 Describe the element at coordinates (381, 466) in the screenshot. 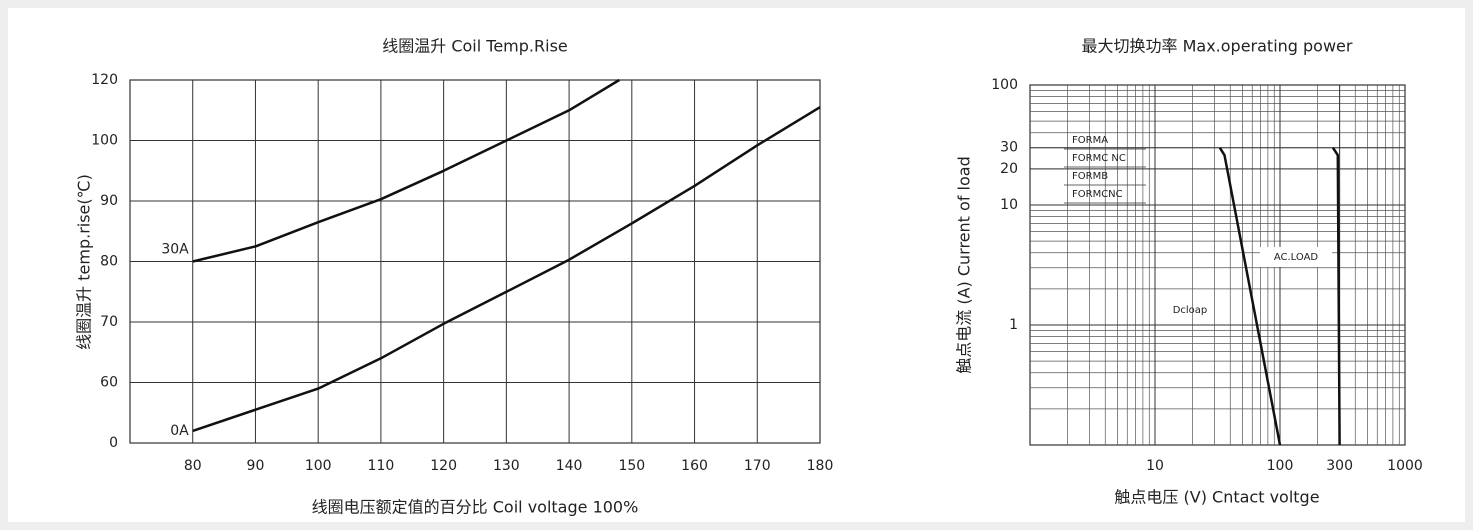

I see `x-tick-label: 110` at that location.